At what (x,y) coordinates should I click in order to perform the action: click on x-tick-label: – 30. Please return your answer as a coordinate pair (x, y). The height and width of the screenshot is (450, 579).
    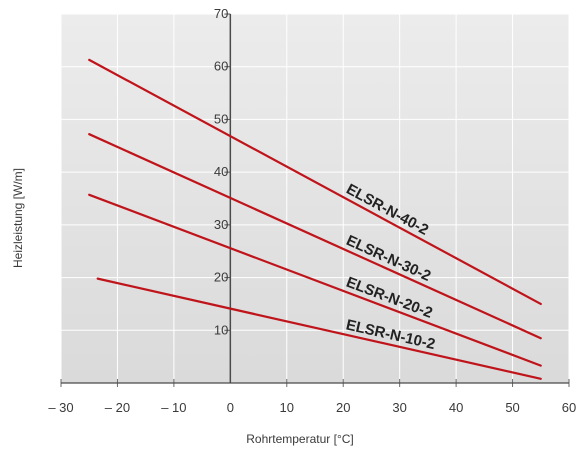
    Looking at the image, I should click on (60, 407).